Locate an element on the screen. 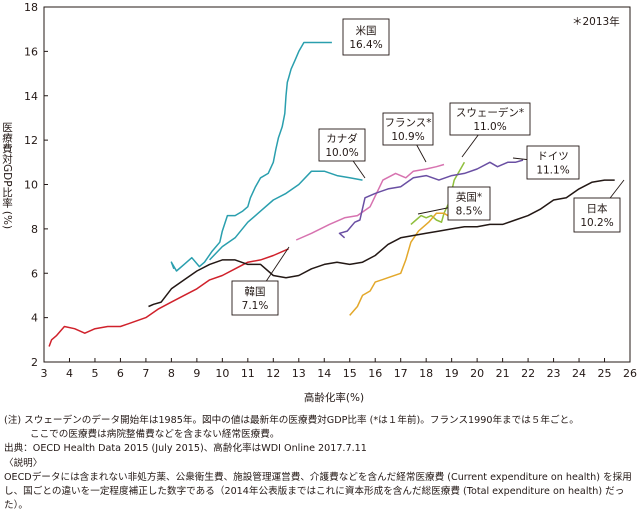  y-tick-label: 8 is located at coordinates (34, 229).